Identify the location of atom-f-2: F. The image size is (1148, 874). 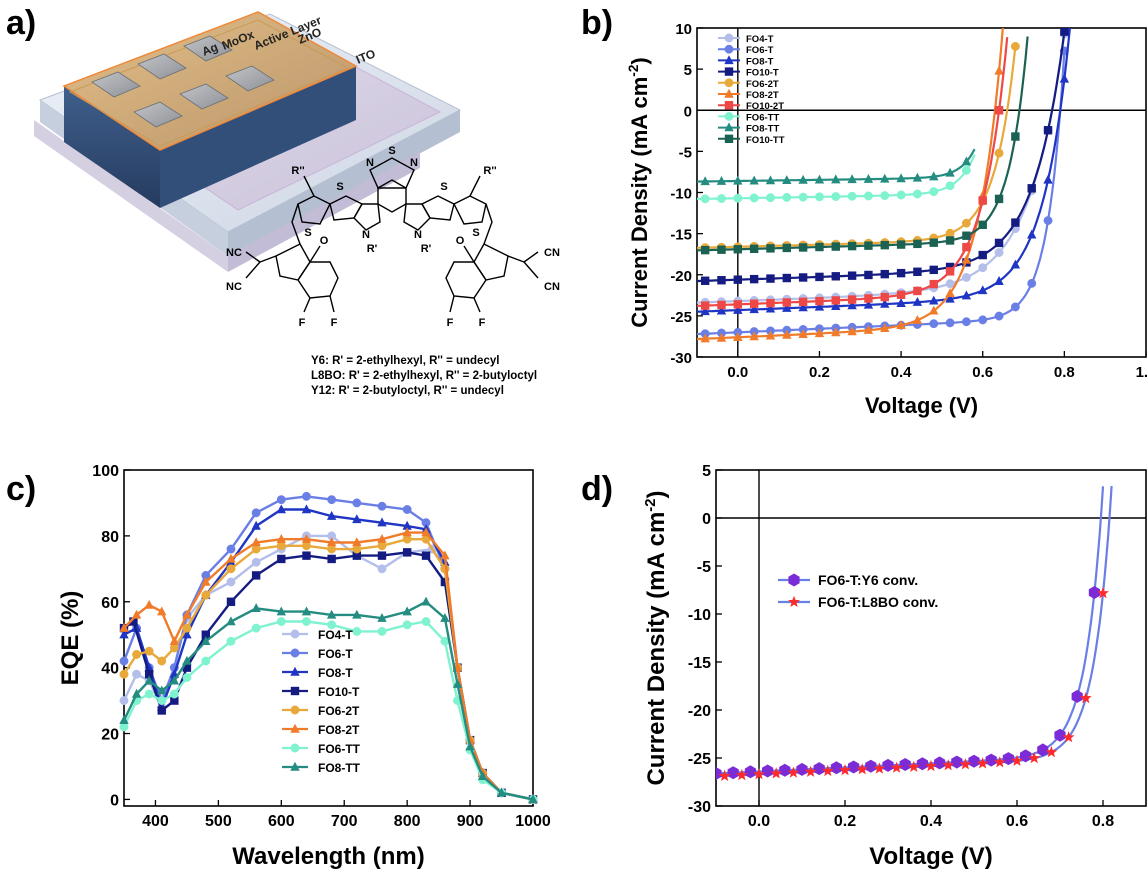
(302, 323).